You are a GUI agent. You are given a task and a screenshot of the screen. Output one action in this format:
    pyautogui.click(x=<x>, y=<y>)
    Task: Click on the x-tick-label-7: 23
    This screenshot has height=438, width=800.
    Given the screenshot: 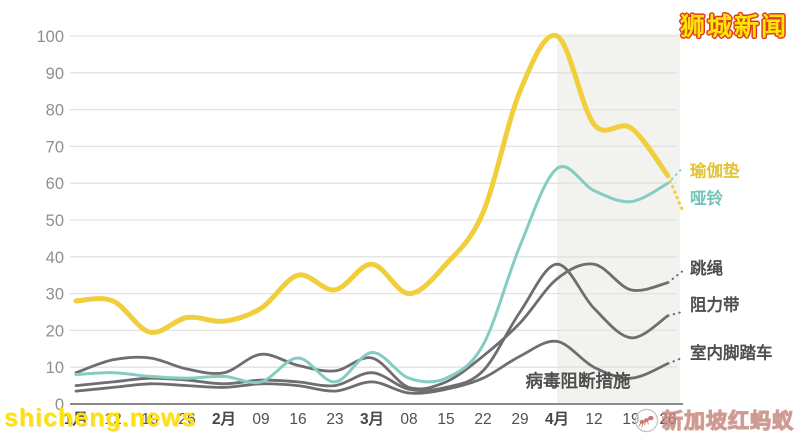 What is the action you would take?
    pyautogui.click(x=334, y=419)
    